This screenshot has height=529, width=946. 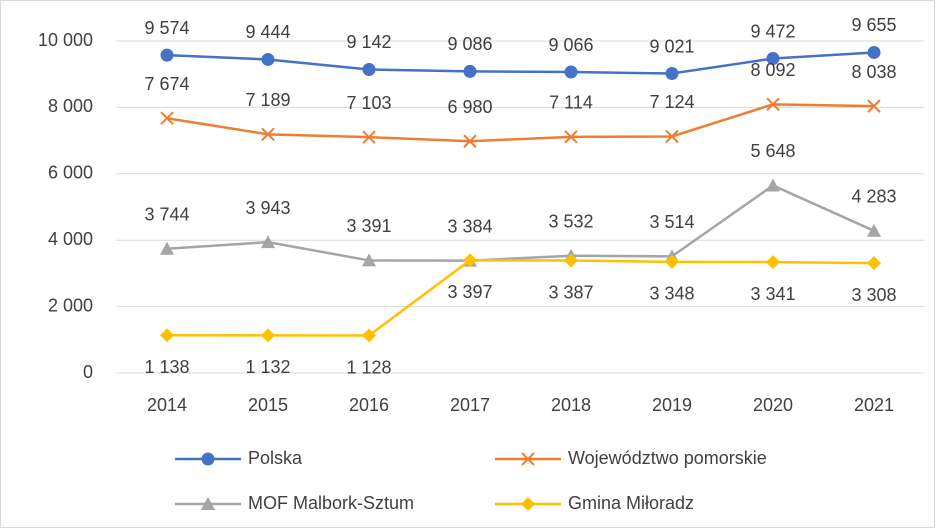 What do you see at coordinates (469, 292) in the screenshot?
I see `data-label: 3 397` at bounding box center [469, 292].